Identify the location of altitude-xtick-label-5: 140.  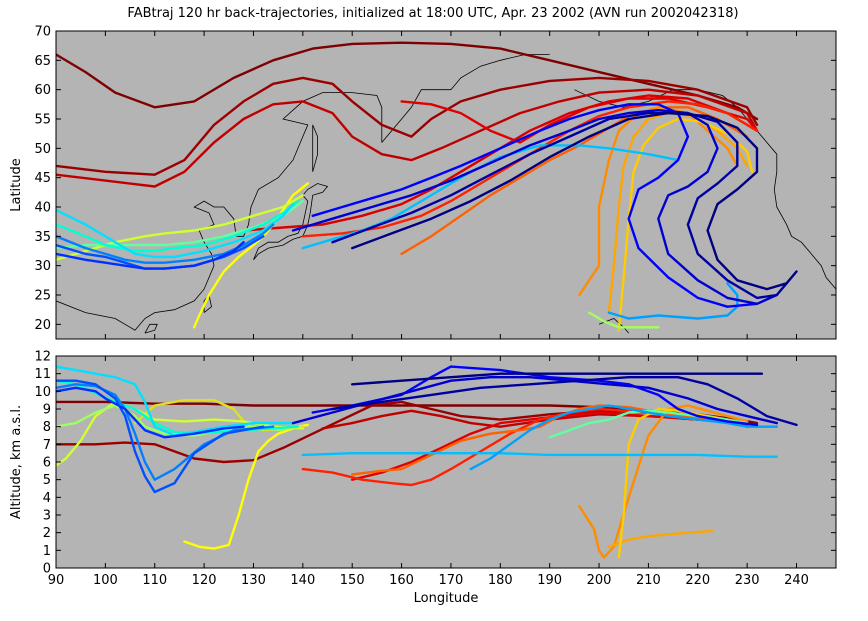
(302, 580).